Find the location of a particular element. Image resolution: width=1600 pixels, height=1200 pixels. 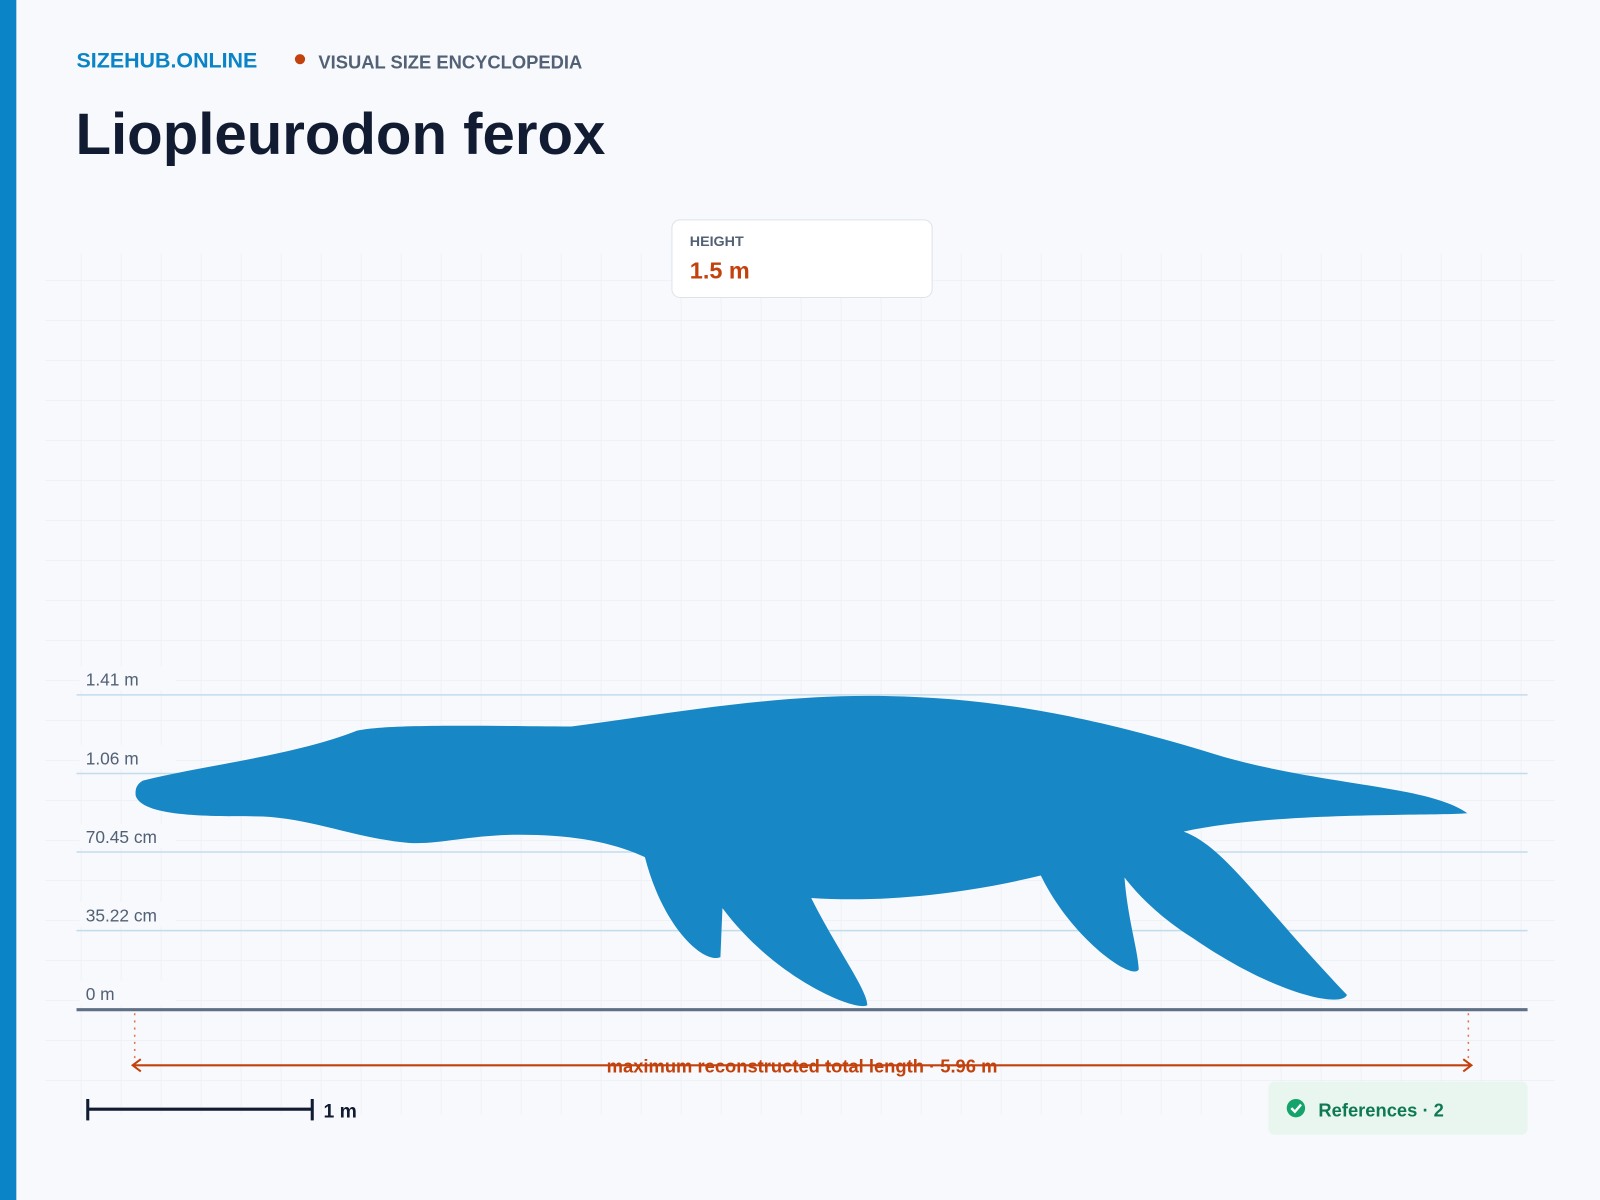

reference-label: 1.06 m is located at coordinates (112, 758).